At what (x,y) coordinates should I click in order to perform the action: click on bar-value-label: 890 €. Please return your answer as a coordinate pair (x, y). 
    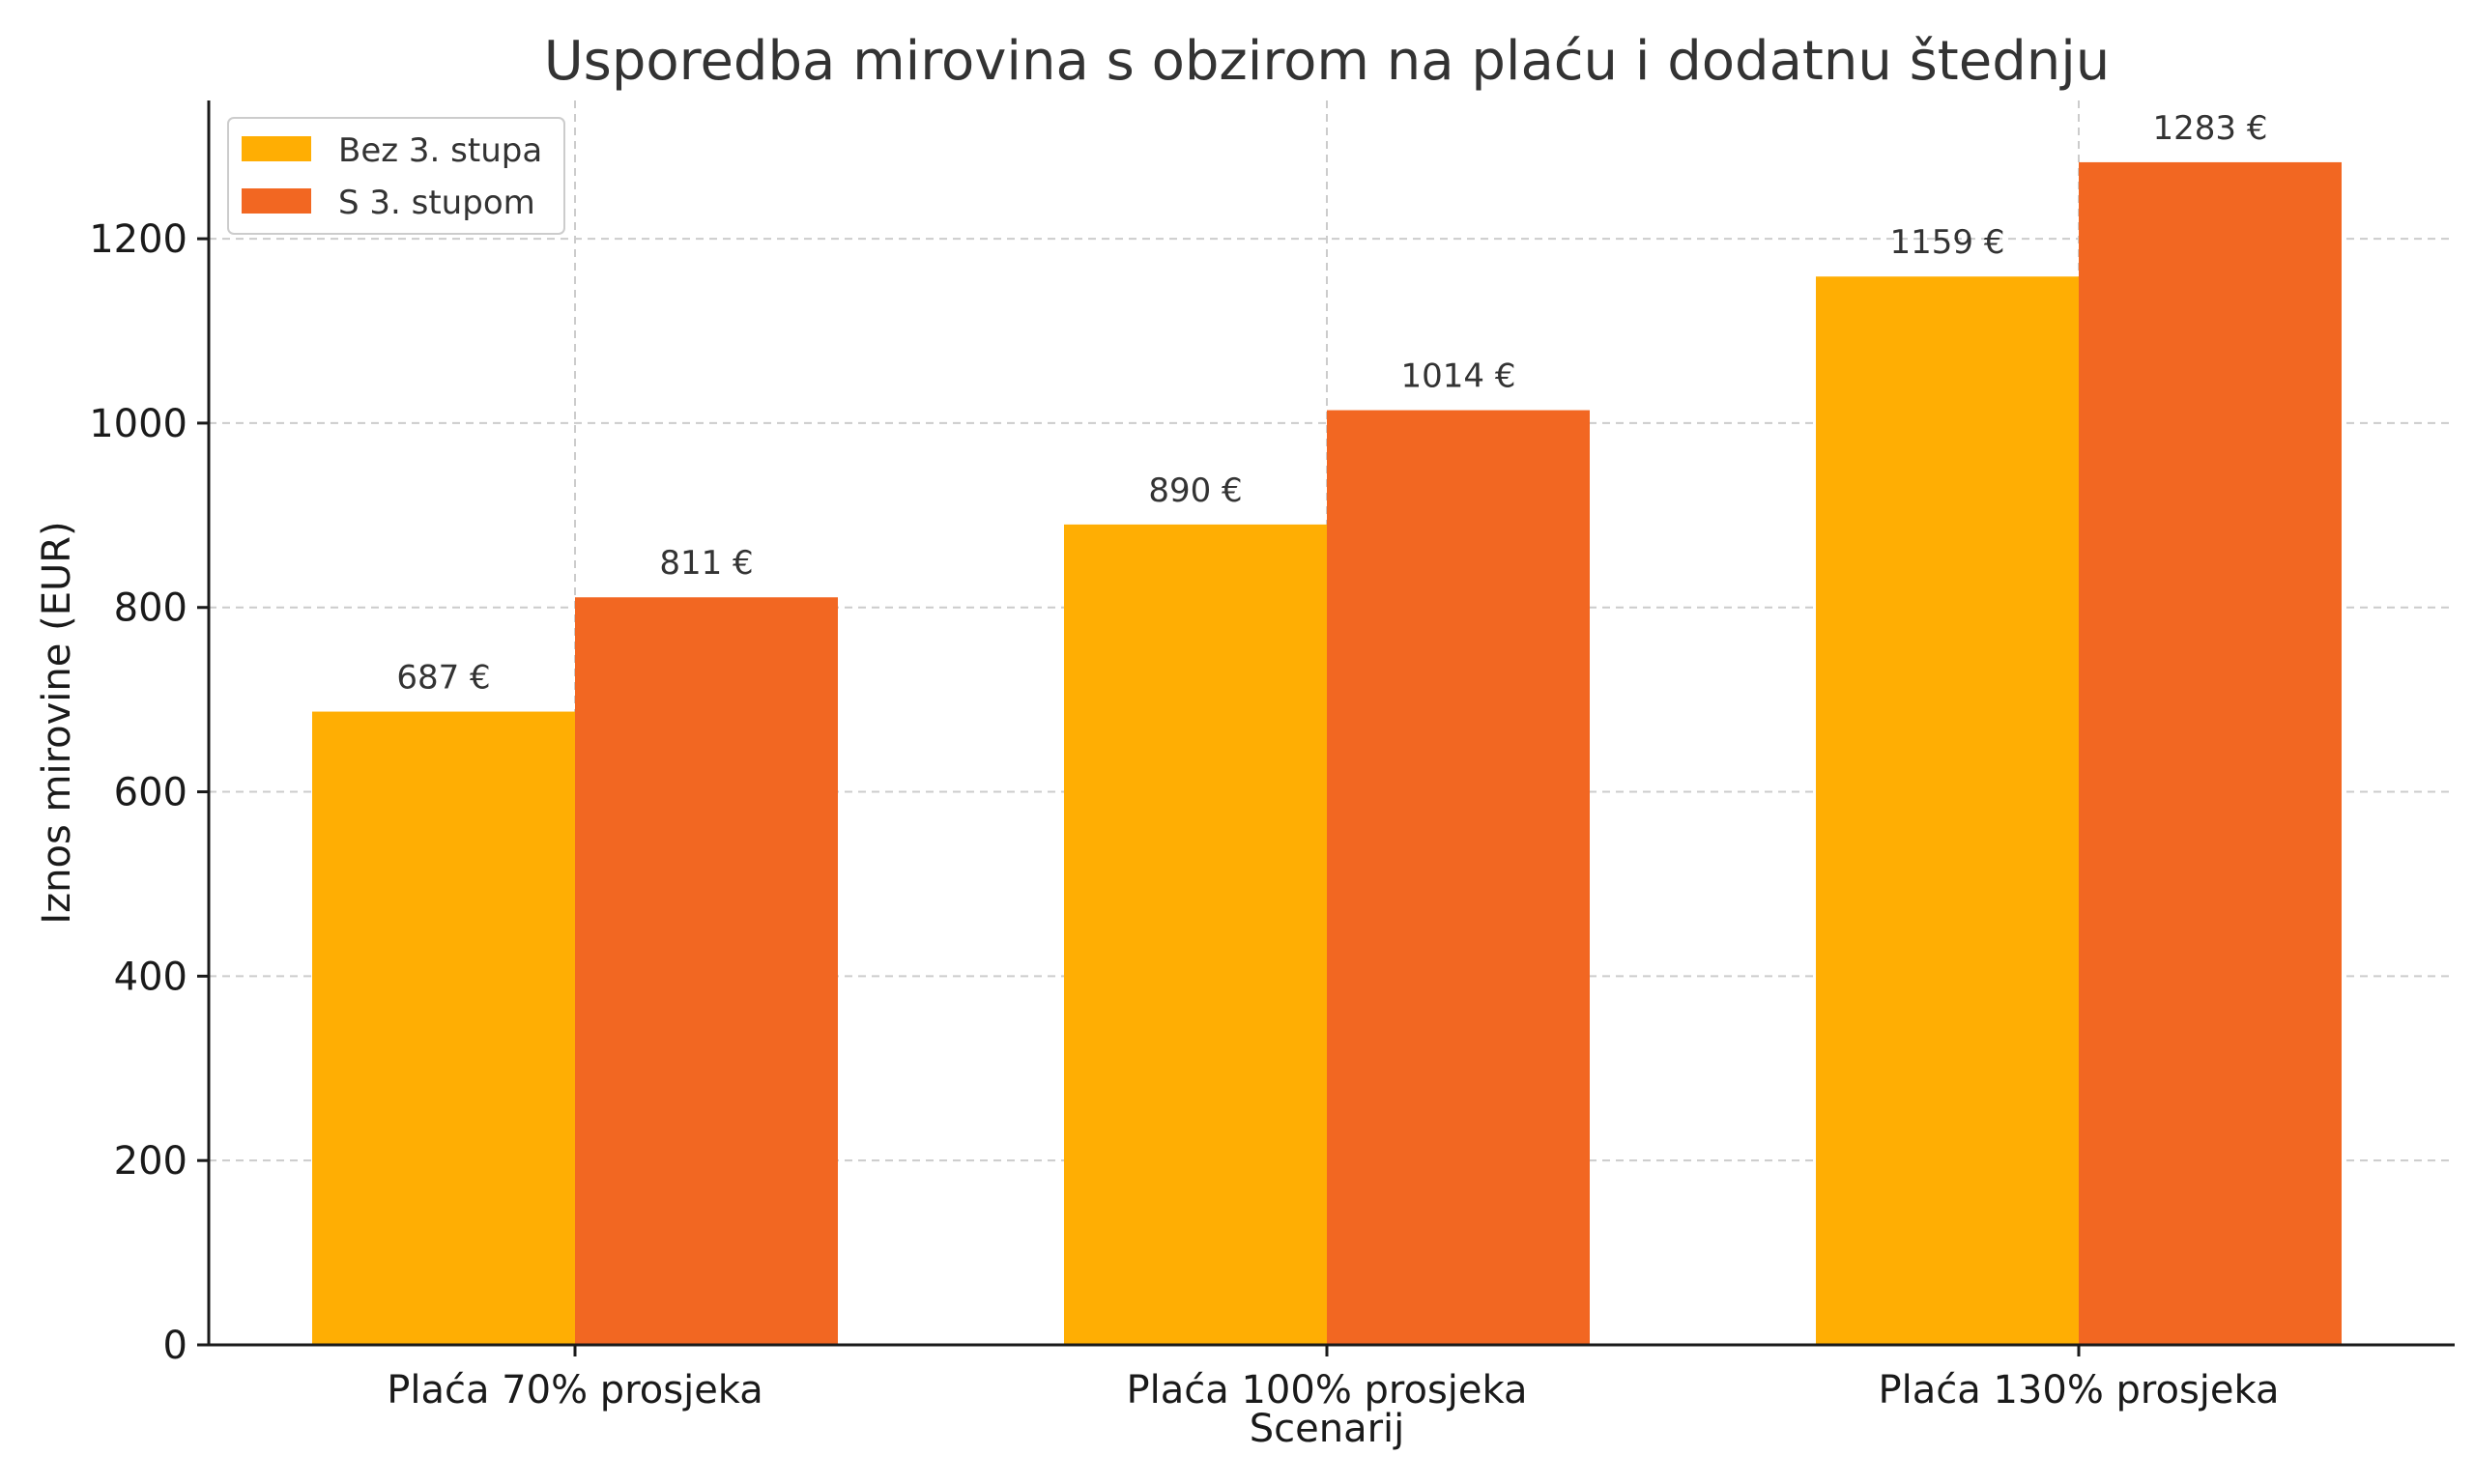
    Looking at the image, I should click on (1195, 491).